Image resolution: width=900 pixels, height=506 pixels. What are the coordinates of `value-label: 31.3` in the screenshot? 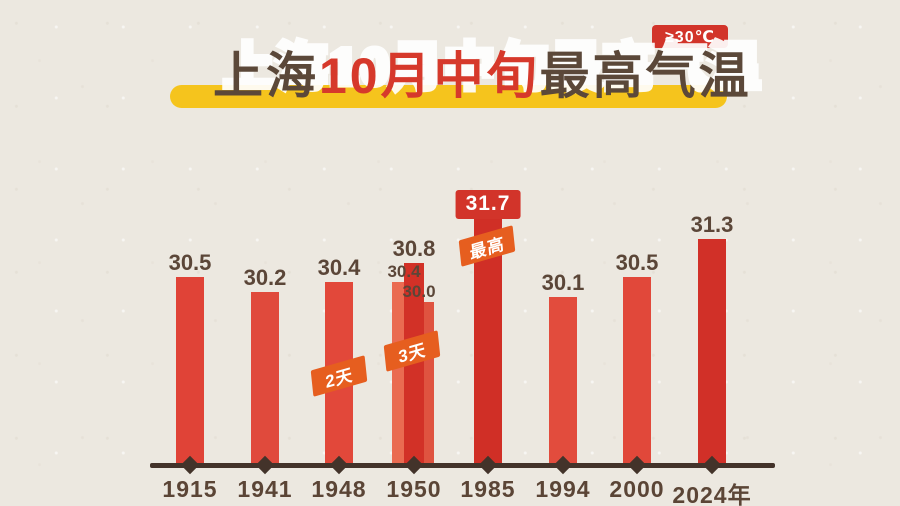 It's located at (712, 224).